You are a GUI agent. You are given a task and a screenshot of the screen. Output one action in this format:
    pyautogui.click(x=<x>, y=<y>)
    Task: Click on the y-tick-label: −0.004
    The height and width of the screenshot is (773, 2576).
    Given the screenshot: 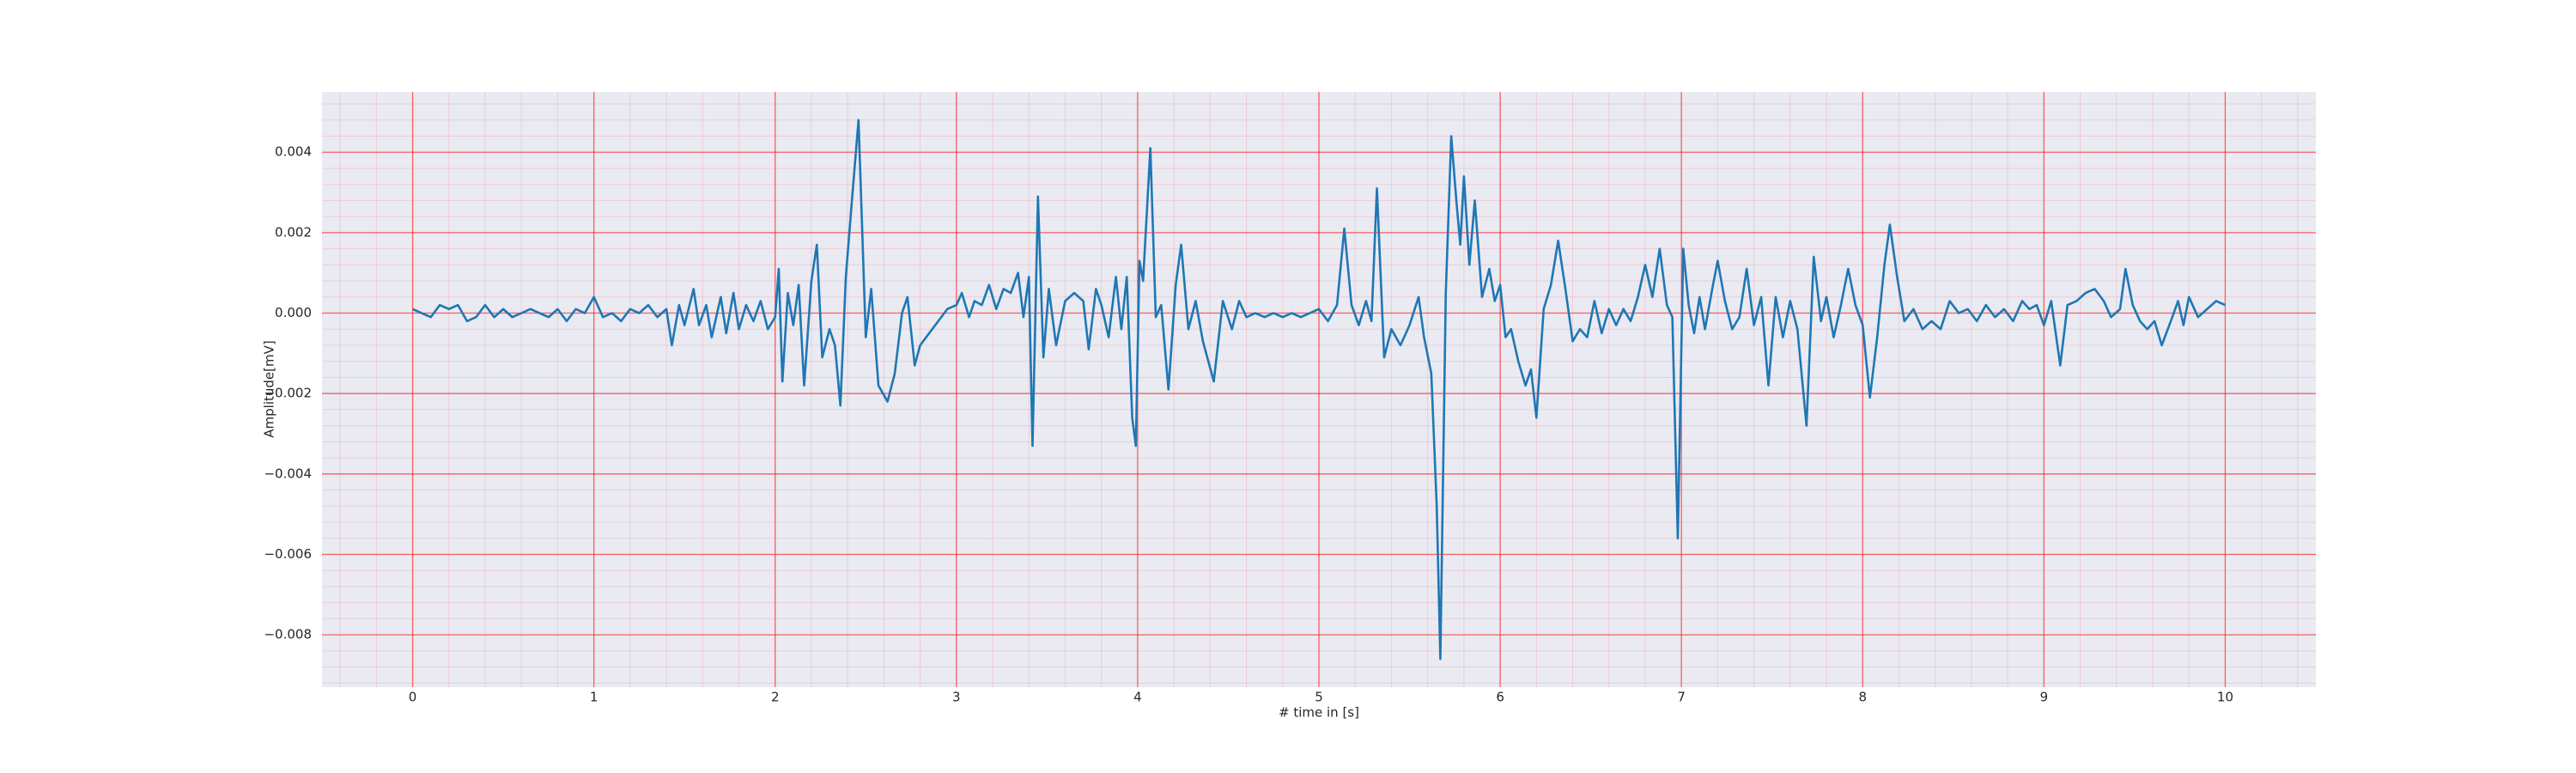 What is the action you would take?
    pyautogui.click(x=288, y=473)
    